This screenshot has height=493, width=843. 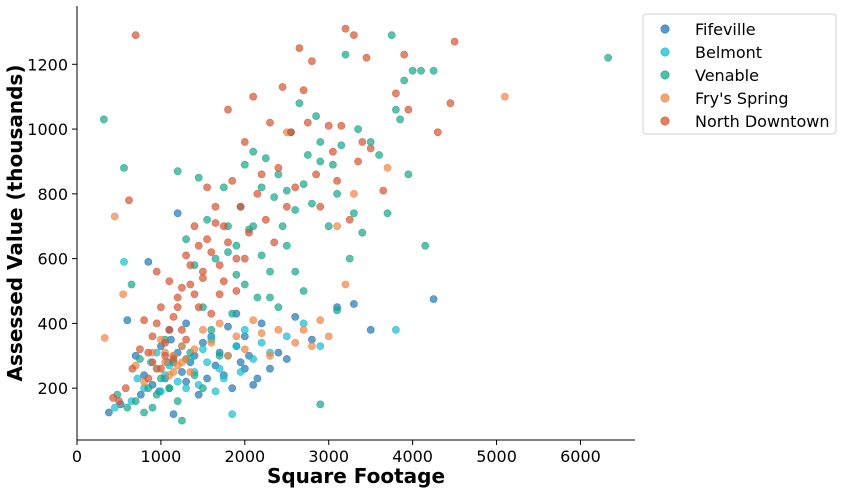 What do you see at coordinates (665, 75) in the screenshot?
I see `legend-marker-venable` at bounding box center [665, 75].